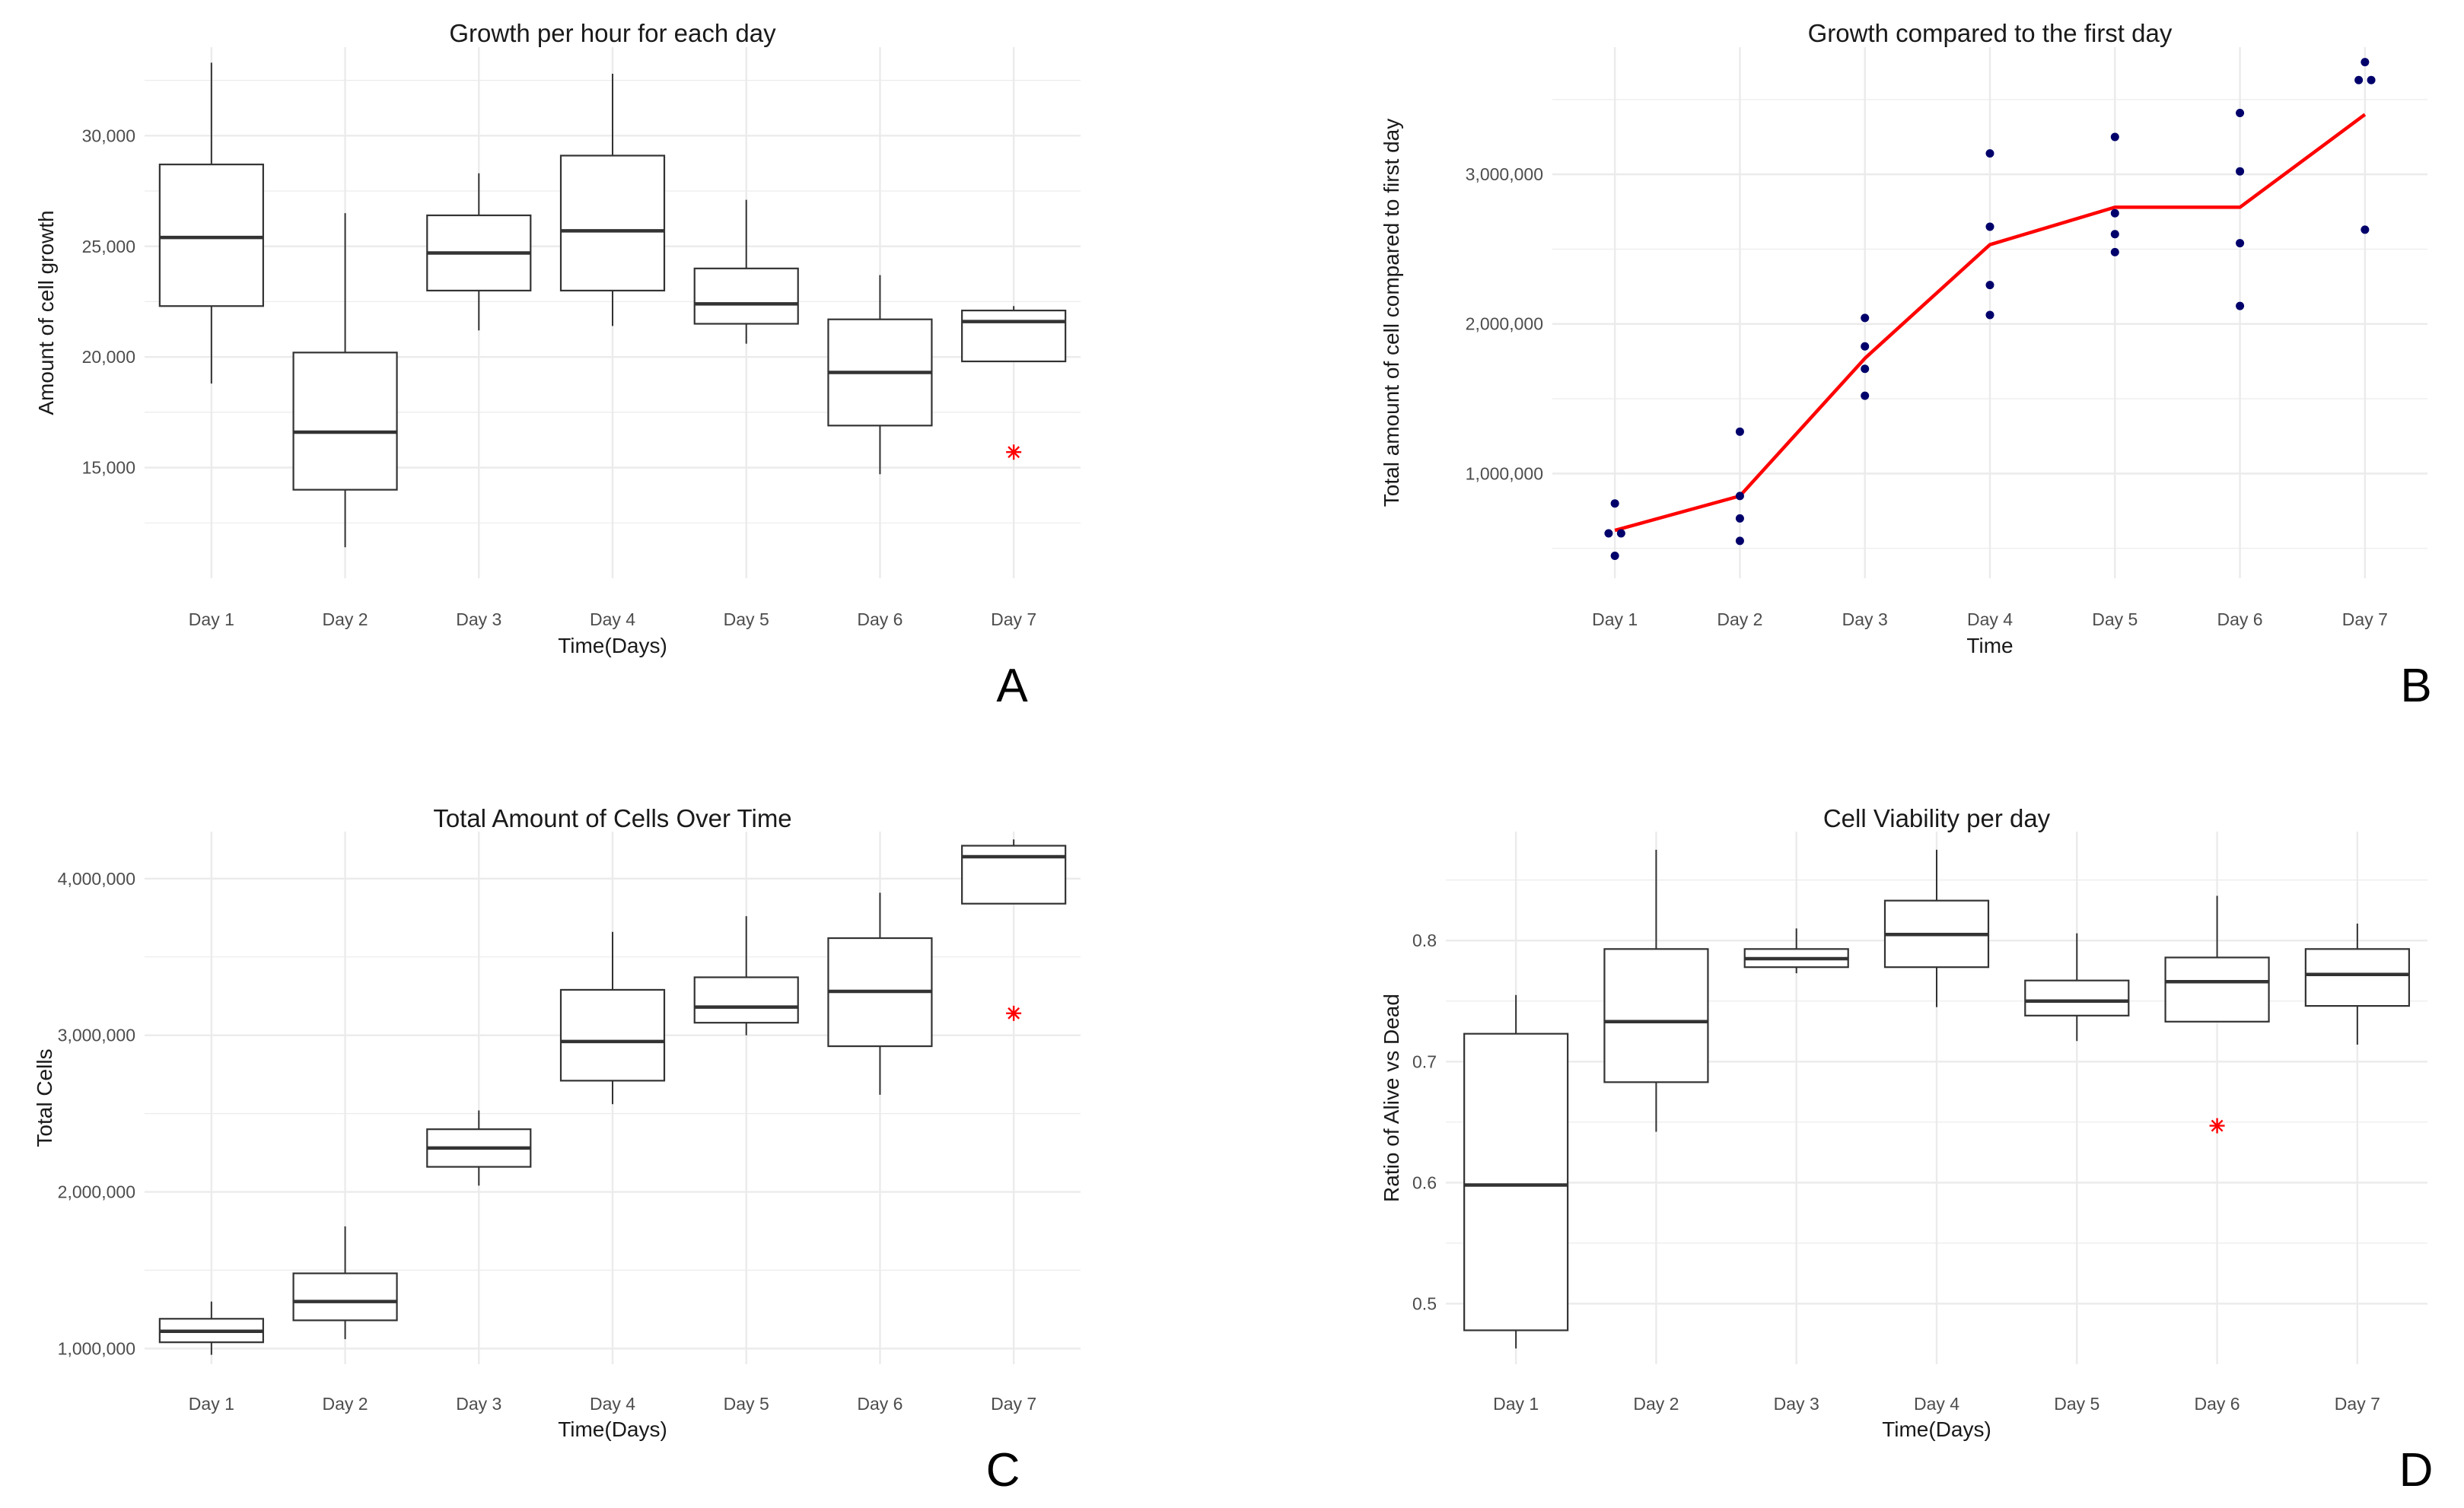 The width and height of the screenshot is (2464, 1508). What do you see at coordinates (108, 357) in the screenshot?
I see `y-tick-label: 20,000` at bounding box center [108, 357].